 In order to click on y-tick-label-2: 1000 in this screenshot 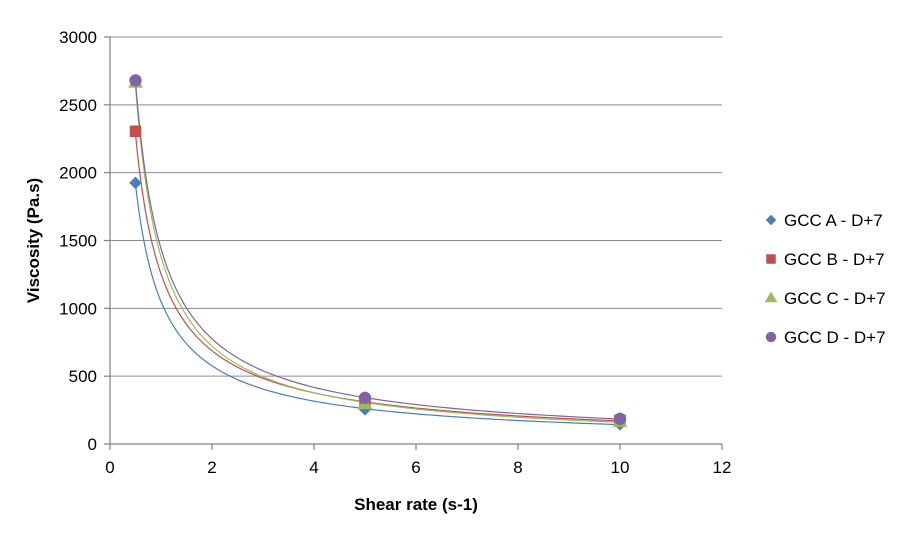, I will do `click(78, 308)`.